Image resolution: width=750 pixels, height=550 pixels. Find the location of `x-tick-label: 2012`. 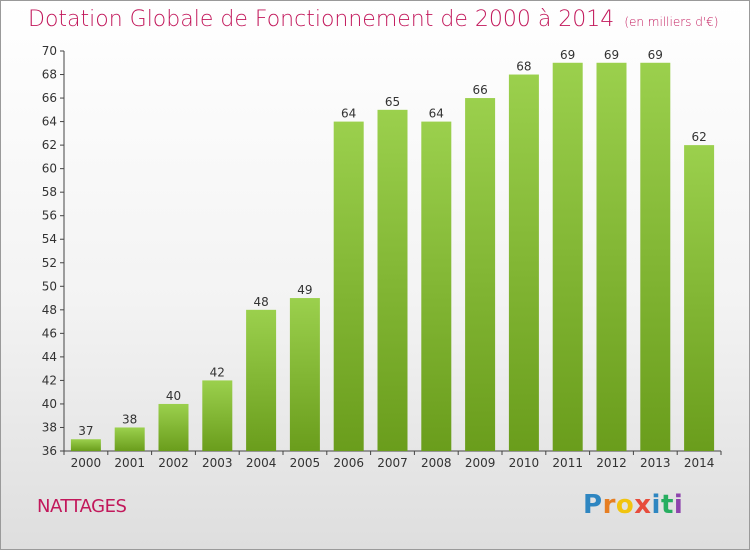

x-tick-label: 2012 is located at coordinates (611, 463).